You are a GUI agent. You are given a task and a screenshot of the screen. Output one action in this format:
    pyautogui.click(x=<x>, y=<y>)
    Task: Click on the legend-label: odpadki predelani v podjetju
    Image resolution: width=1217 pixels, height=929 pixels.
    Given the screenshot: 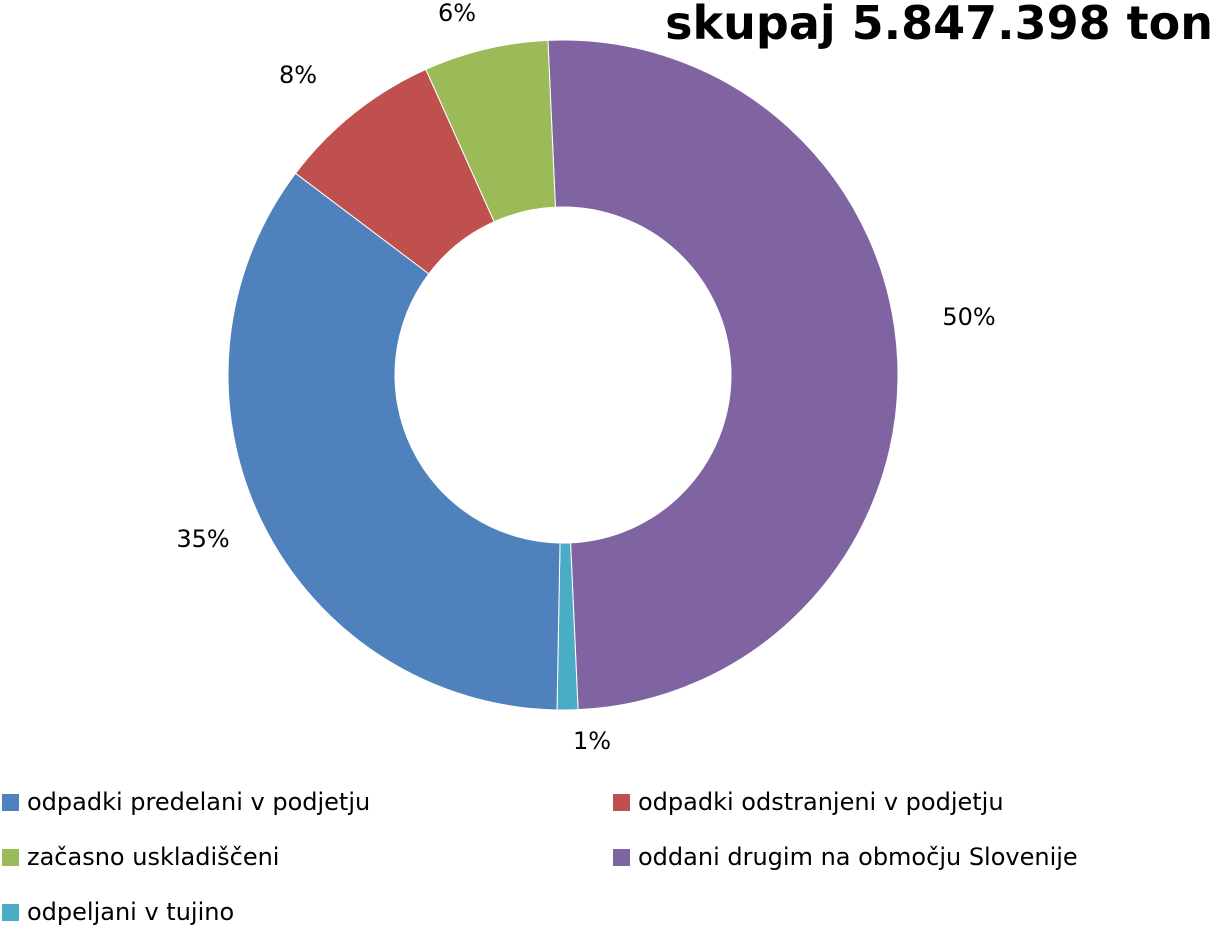 What is the action you would take?
    pyautogui.click(x=199, y=802)
    